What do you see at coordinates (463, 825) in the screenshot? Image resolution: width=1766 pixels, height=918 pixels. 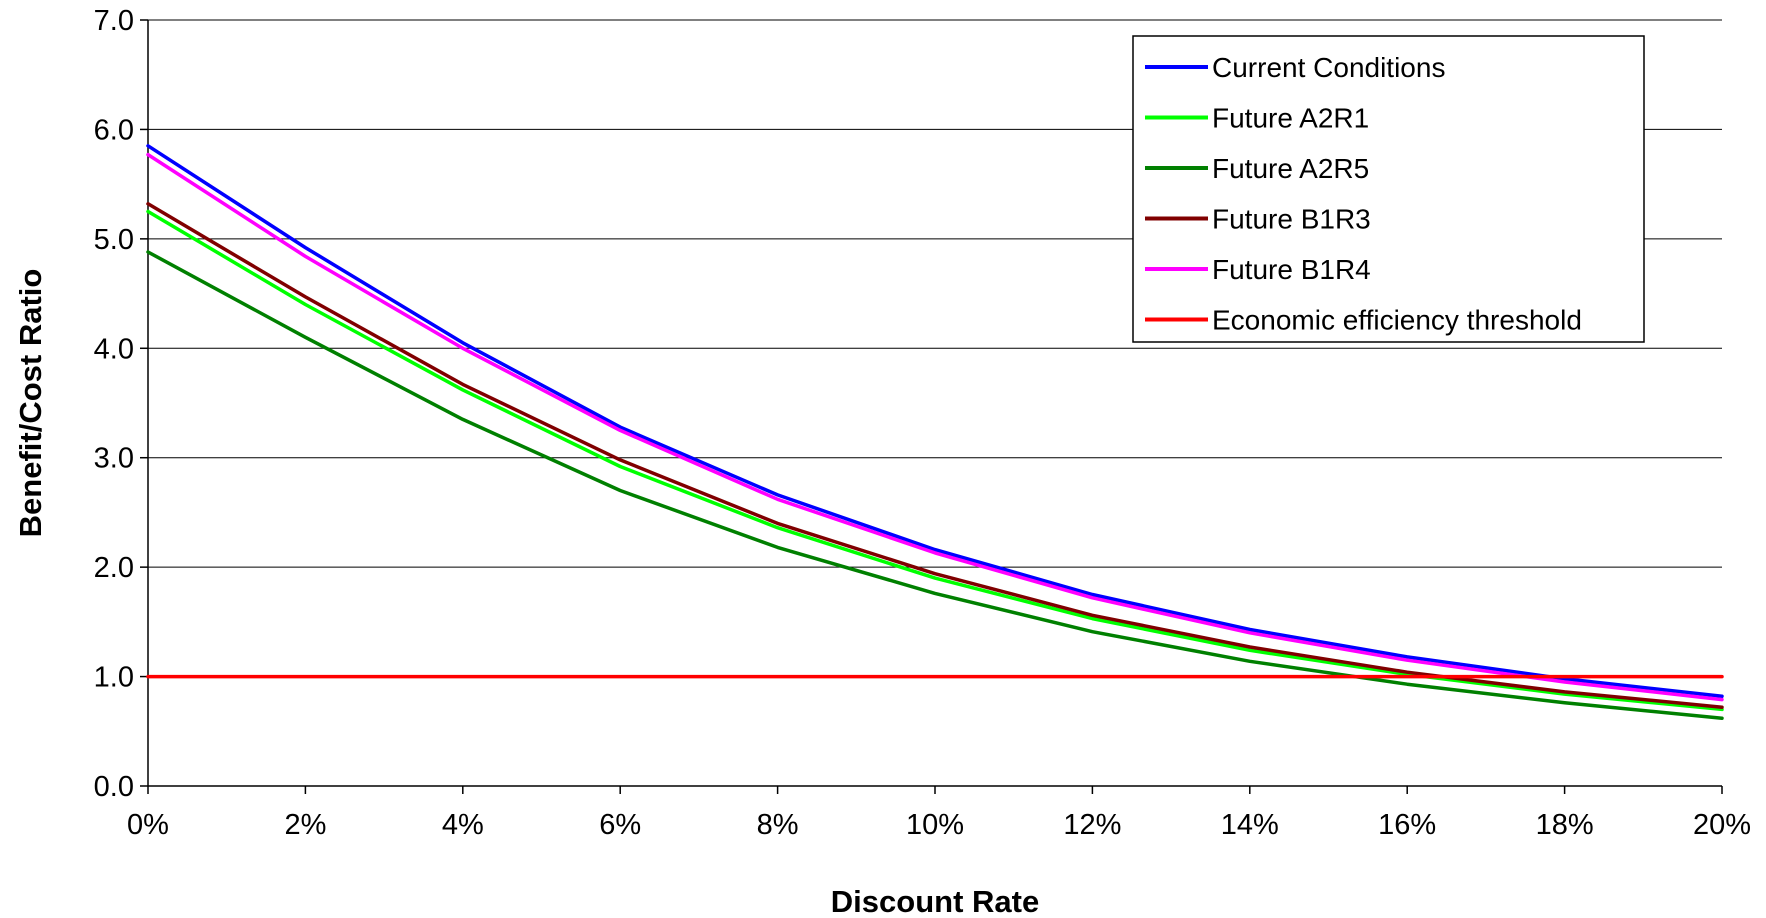 I see `x-tick-label: 4%` at bounding box center [463, 825].